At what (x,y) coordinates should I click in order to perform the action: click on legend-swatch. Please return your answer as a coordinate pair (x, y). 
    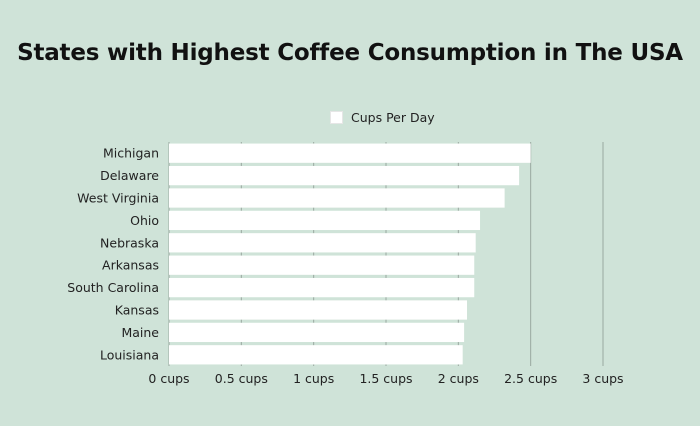
    Looking at the image, I should click on (336, 117).